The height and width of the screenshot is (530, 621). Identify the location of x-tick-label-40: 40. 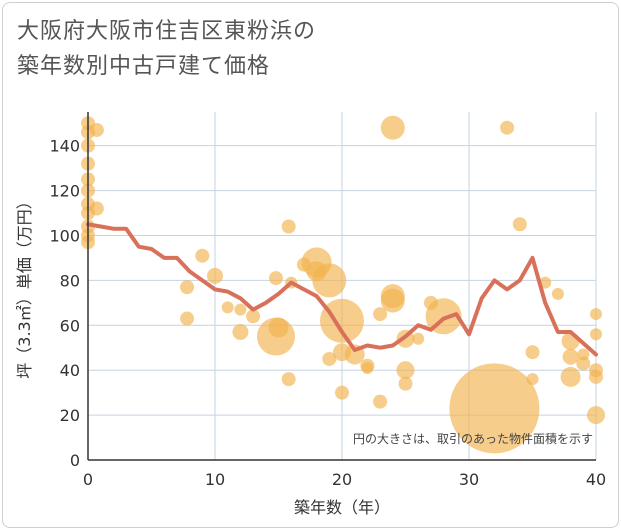
(596, 479).